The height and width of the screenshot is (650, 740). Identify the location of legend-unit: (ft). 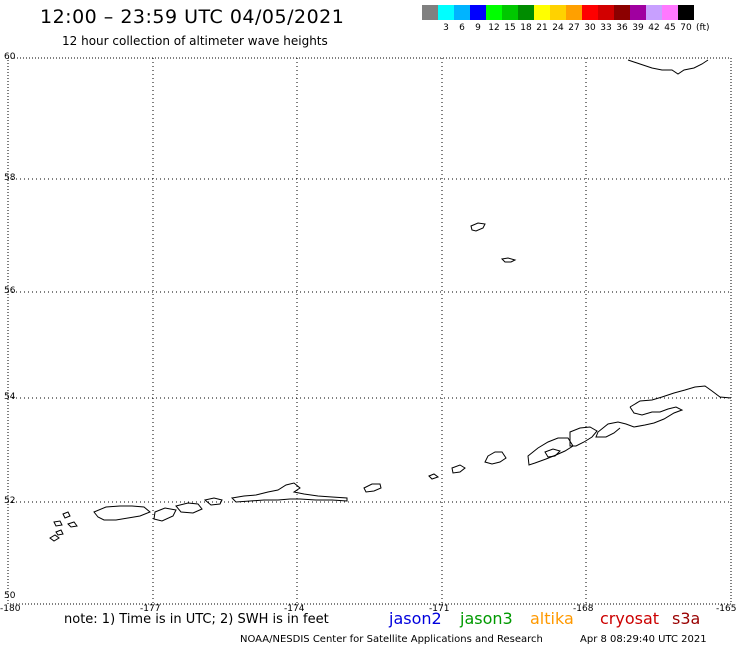
(703, 28).